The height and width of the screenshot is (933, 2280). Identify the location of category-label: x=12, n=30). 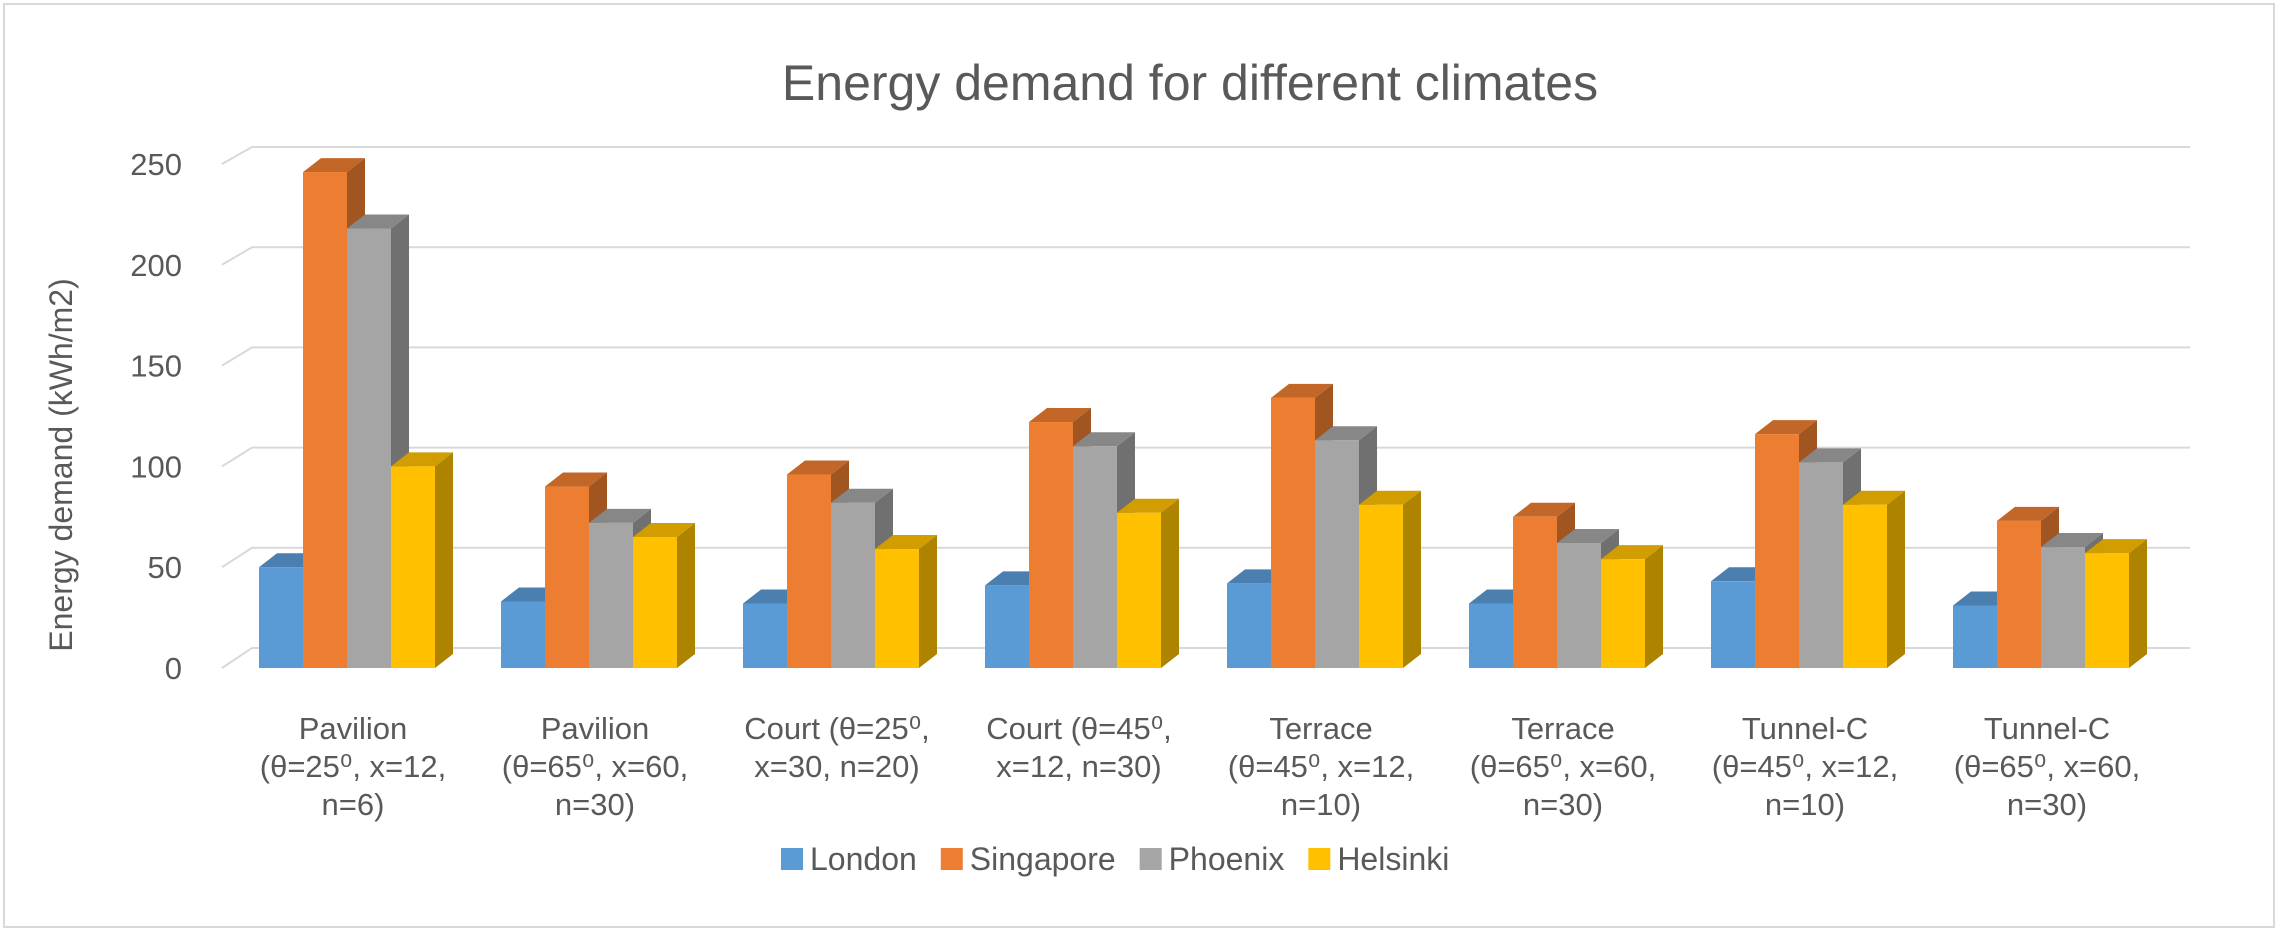
(1078, 766).